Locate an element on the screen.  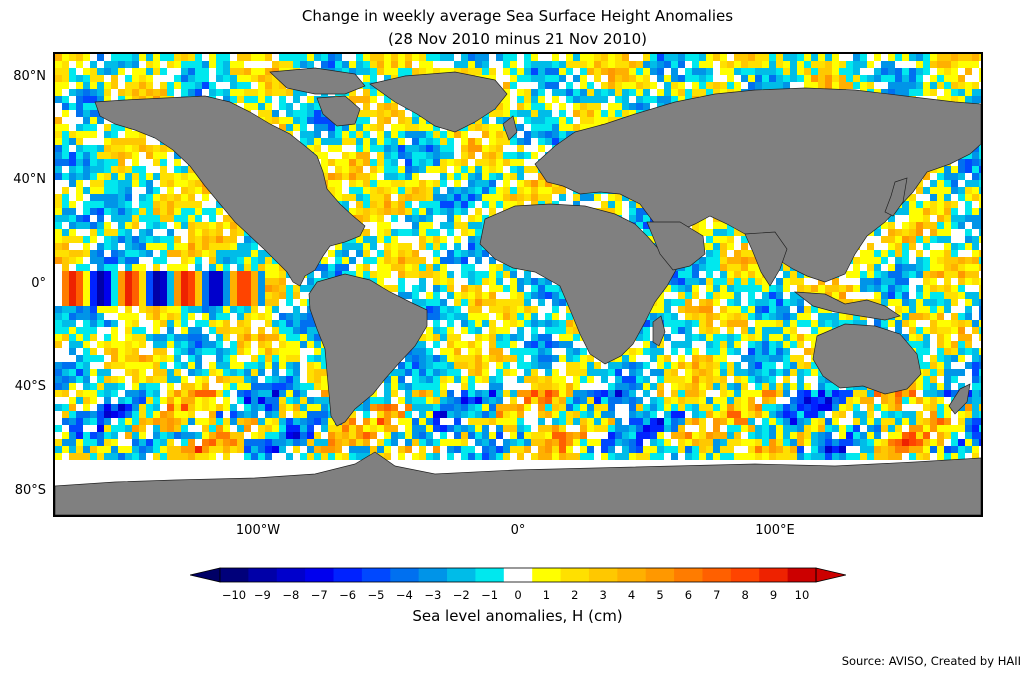
colorbar-tick-label: 6 is located at coordinates (688, 595).